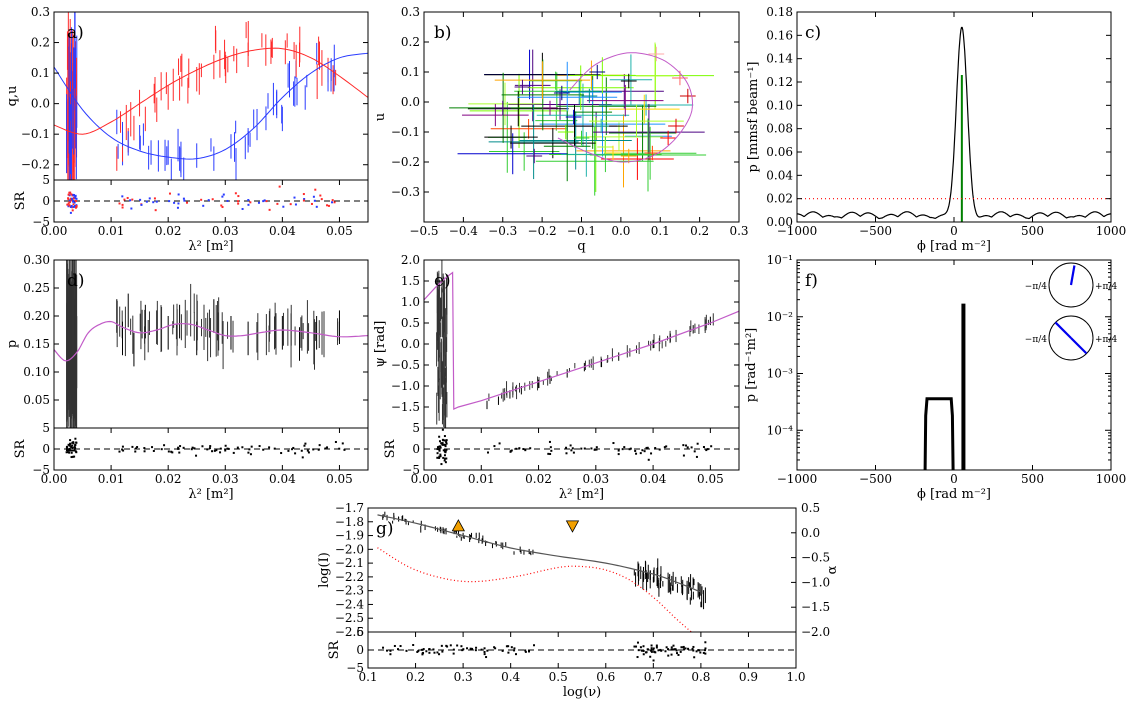 The image size is (1130, 705). Describe the element at coordinates (349, 536) in the screenshot. I see `y-tick-label: −1.9` at that location.